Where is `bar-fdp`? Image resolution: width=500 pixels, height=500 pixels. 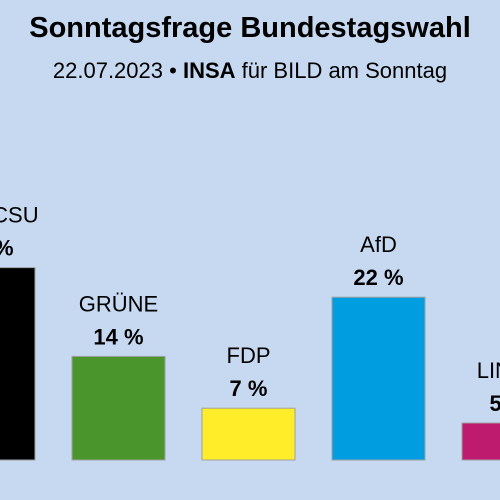 bar-fdp is located at coordinates (248, 434).